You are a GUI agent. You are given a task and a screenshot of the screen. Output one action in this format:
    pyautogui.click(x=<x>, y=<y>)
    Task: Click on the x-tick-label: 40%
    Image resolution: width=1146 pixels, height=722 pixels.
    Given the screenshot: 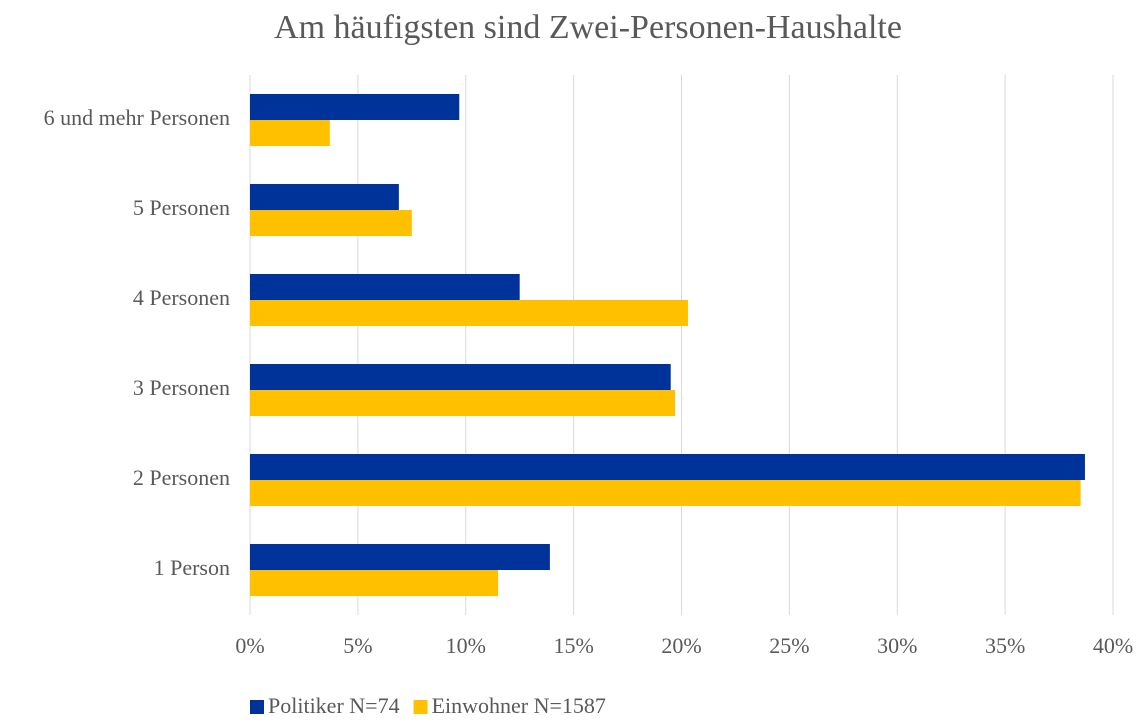 What is the action you would take?
    pyautogui.click(x=1113, y=645)
    